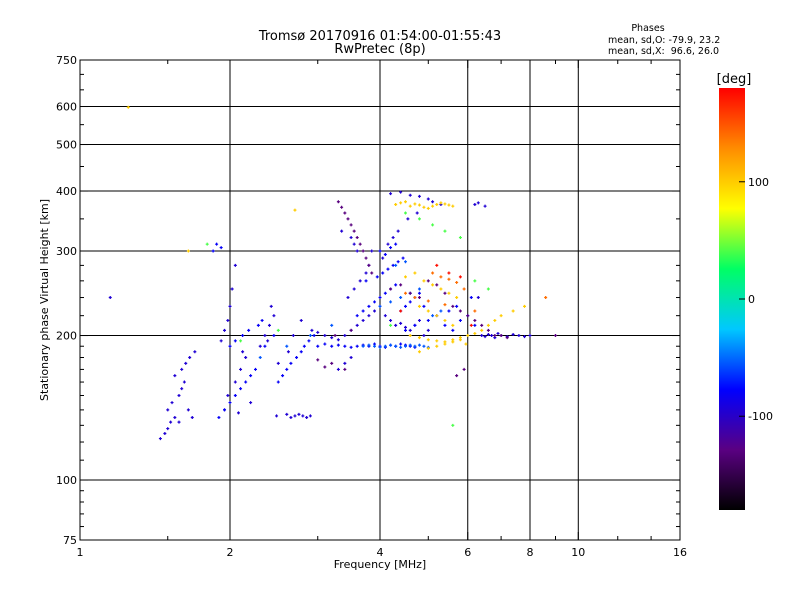 This screenshot has width=800, height=600. I want to click on y-tick-label: 200, so click(66, 336).